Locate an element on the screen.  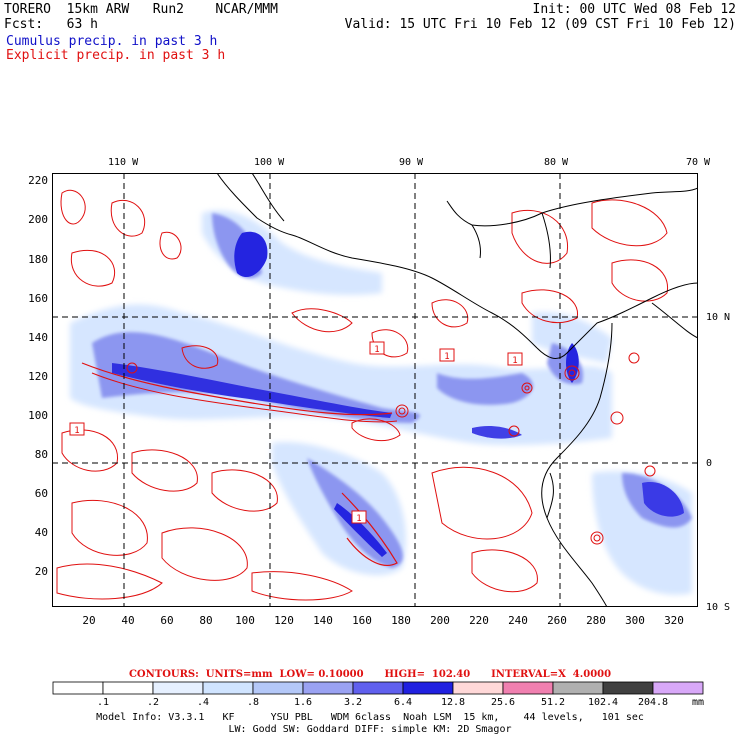
x-tick: 20 is located at coordinates (89, 620).